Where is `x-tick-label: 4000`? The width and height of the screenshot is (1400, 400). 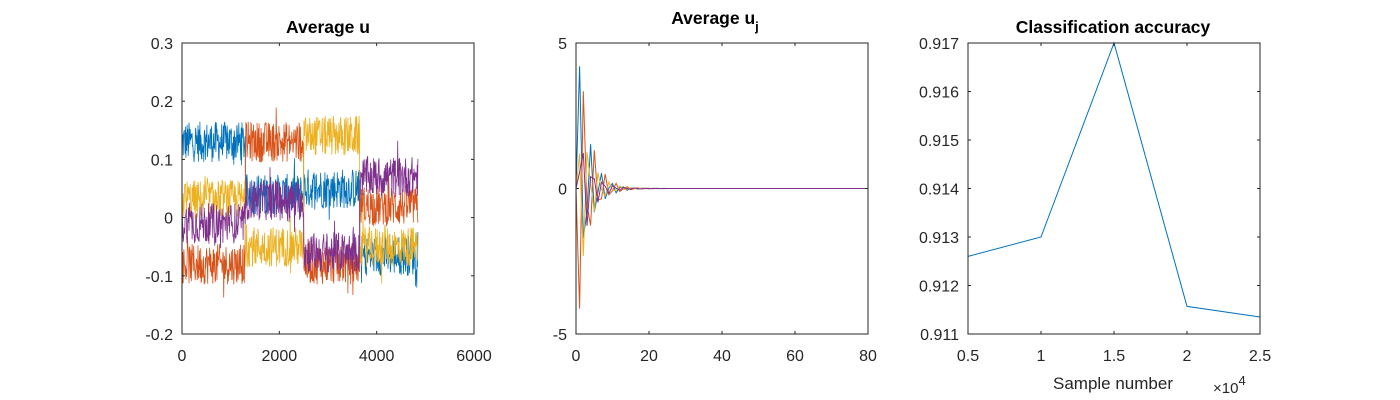 x-tick-label: 4000 is located at coordinates (377, 356).